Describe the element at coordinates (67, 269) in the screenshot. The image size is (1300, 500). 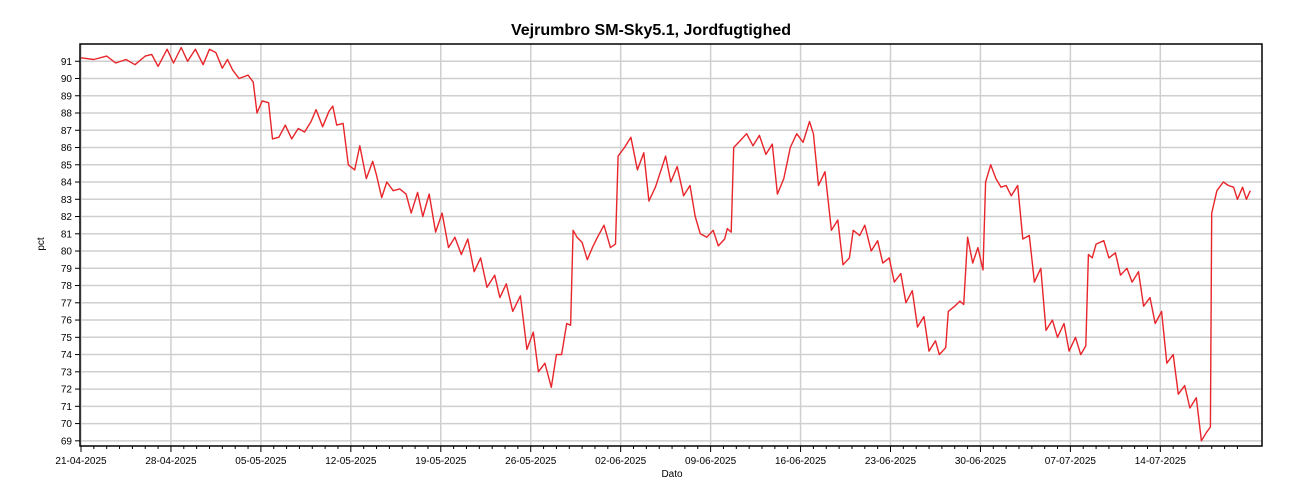
I see `y-tick-label: 79` at that location.